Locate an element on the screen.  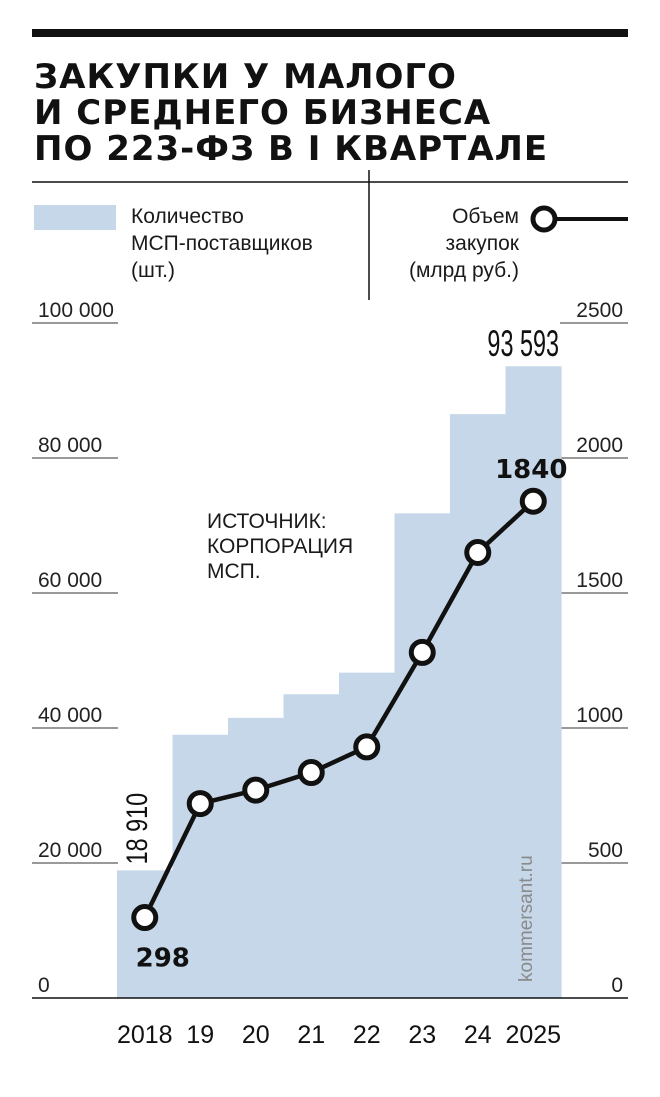
source-line-2: КОРПОРАЦИЯ is located at coordinates (280, 546).